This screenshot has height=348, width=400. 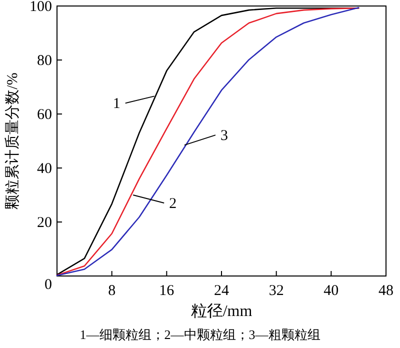 What do you see at coordinates (44, 169) in the screenshot?
I see `y-tick-label: 40` at bounding box center [44, 169].